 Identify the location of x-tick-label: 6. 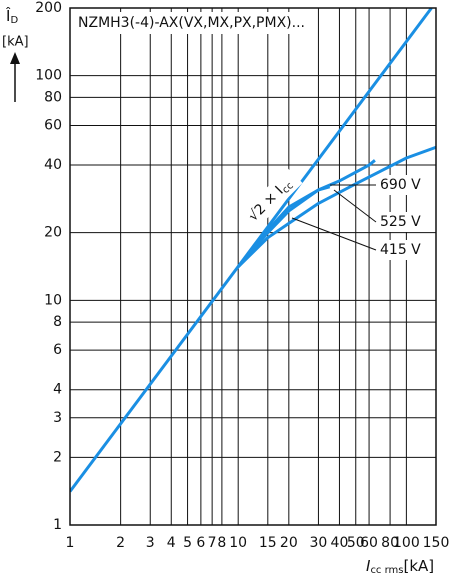
(200, 543).